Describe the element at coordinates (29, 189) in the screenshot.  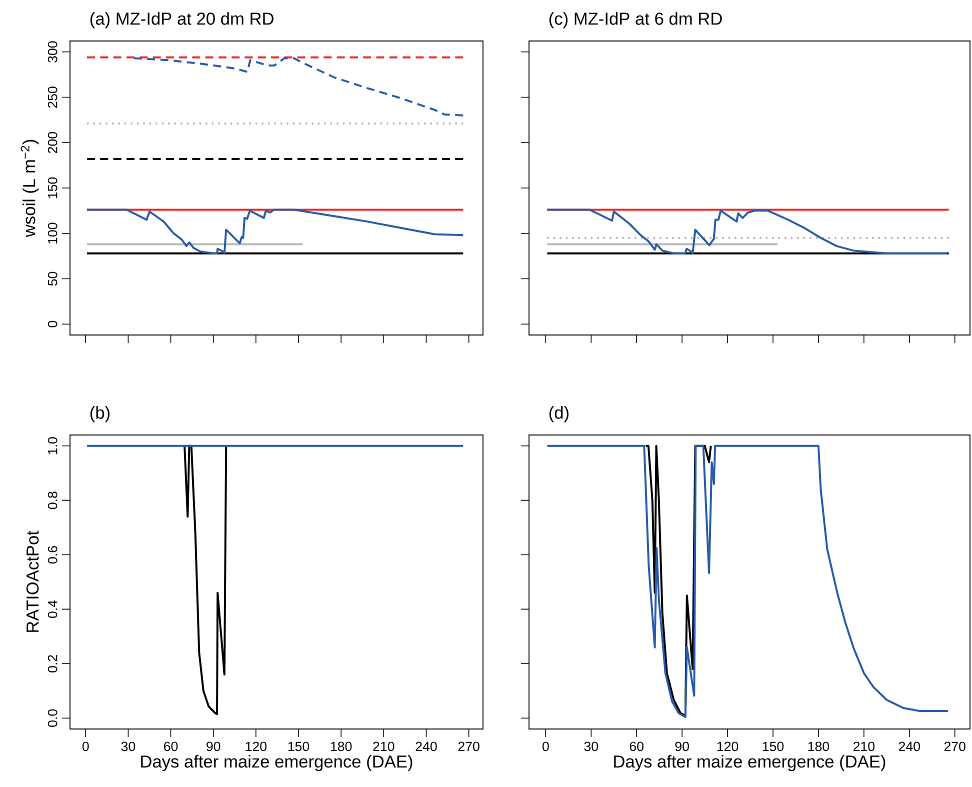
I see `y-axis-title: wsoil (L m$^{−2}$)` at that location.